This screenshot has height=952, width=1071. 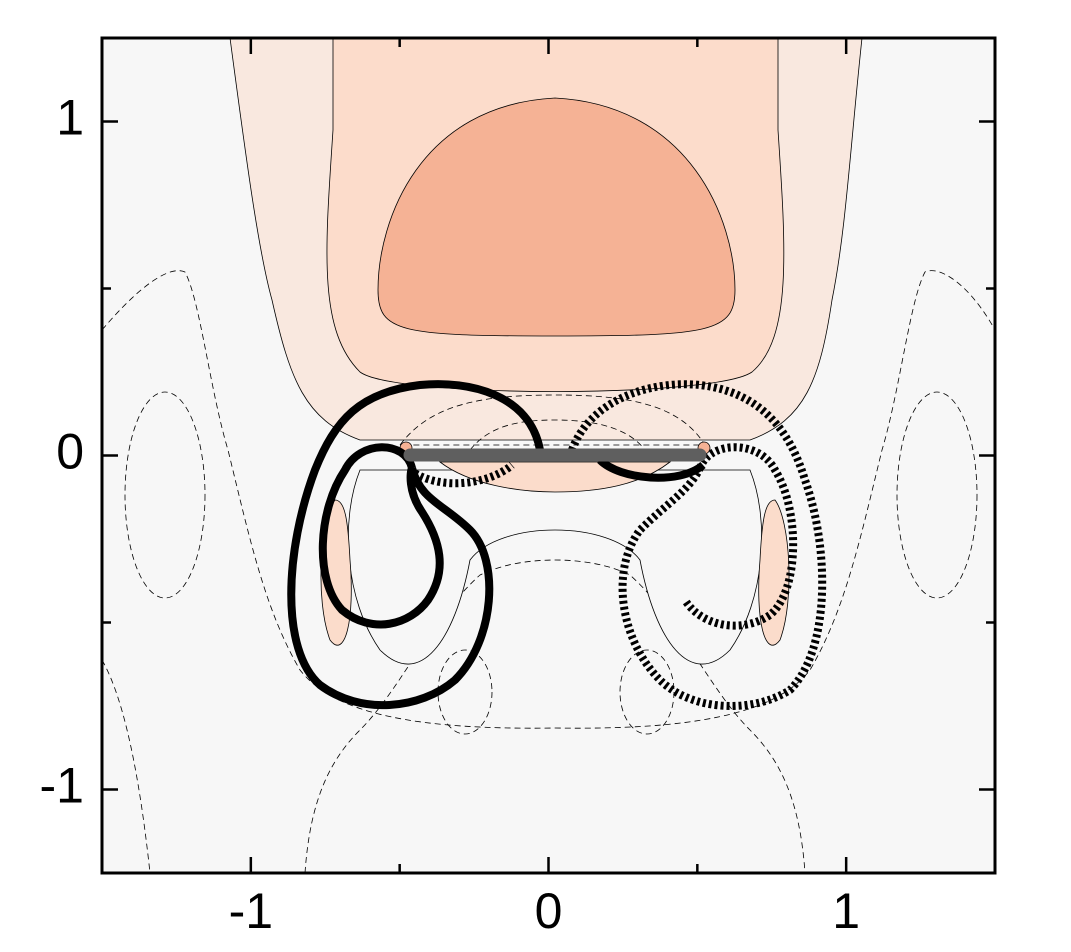 I want to click on y-tick-label: 1, so click(x=70, y=118).